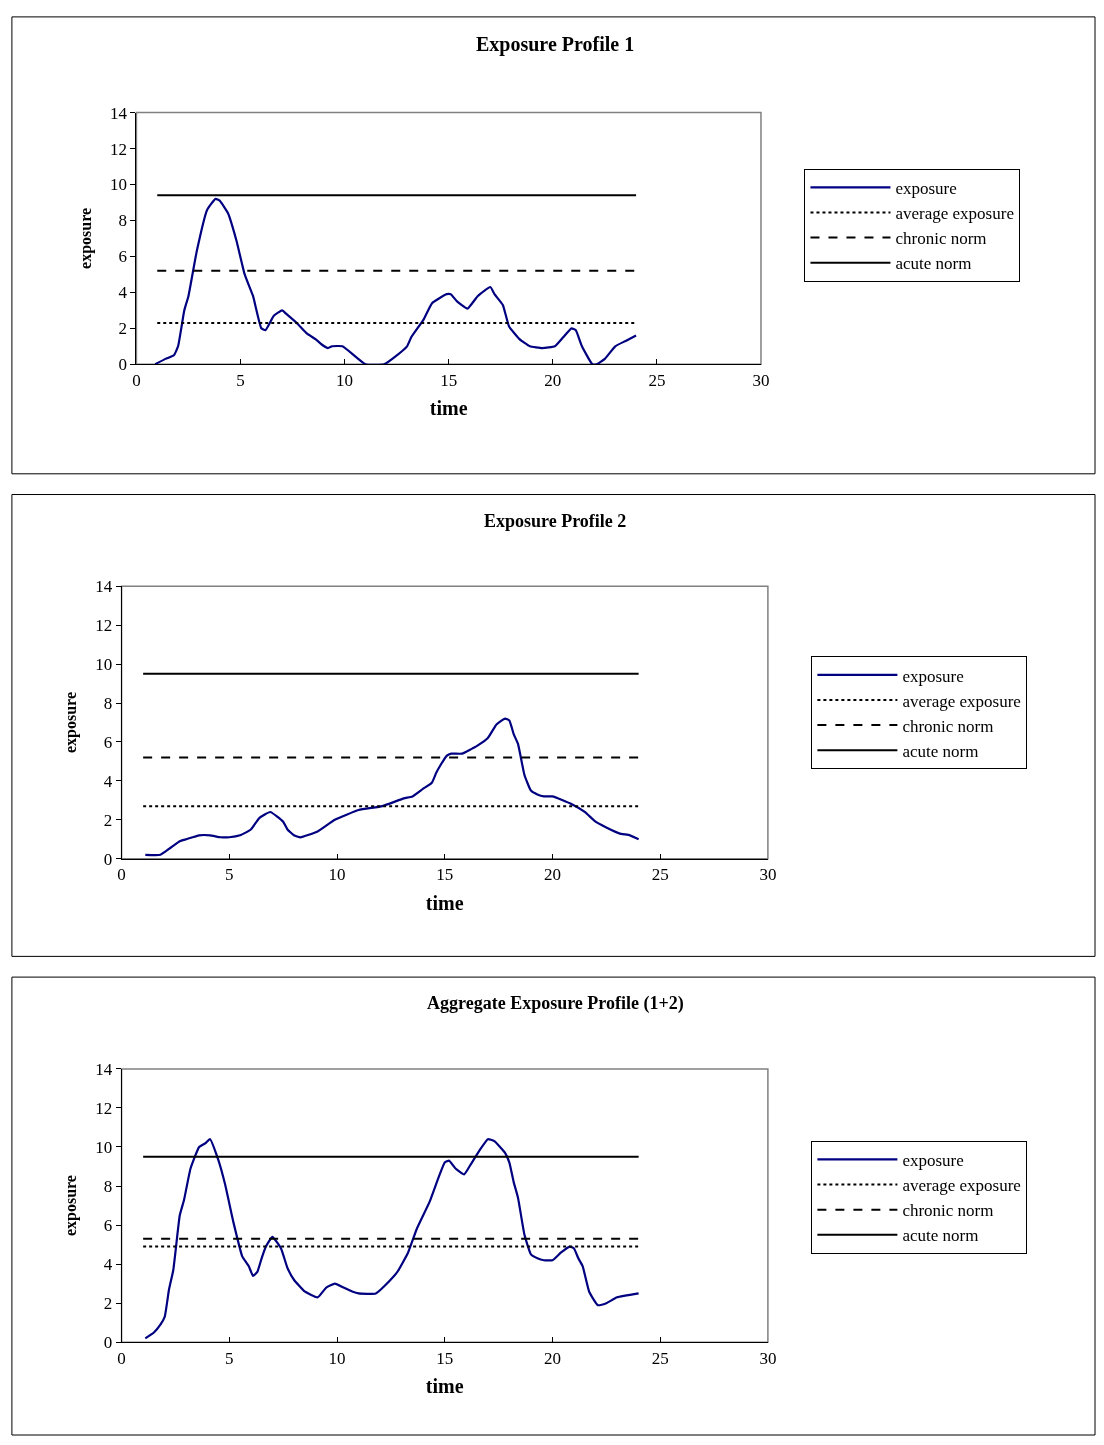 This screenshot has width=1104, height=1445. I want to click on x-tick-label: 0, so click(136, 380).